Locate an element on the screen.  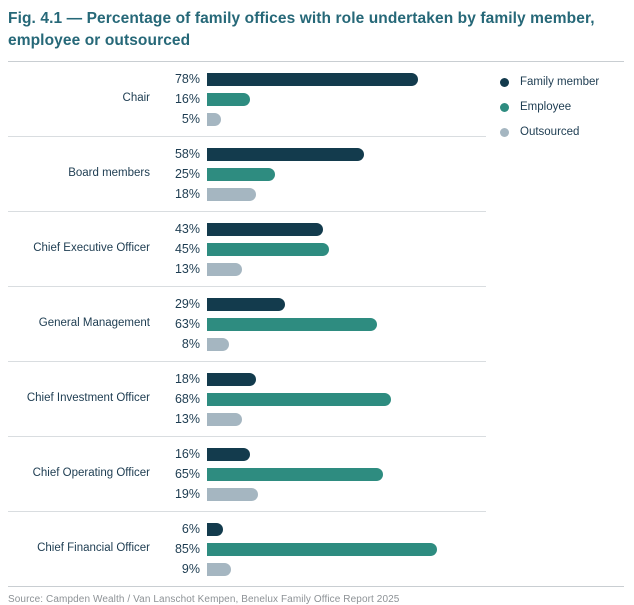
bar-row: 5% is located at coordinates (322, 119).